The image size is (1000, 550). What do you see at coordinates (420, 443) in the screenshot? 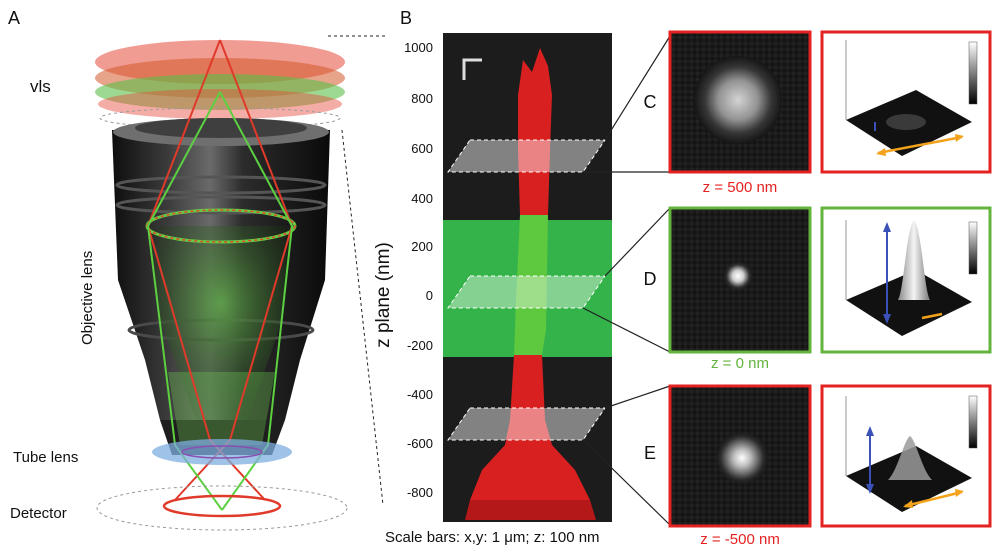
I see `z-tick-minus600: -600` at bounding box center [420, 443].